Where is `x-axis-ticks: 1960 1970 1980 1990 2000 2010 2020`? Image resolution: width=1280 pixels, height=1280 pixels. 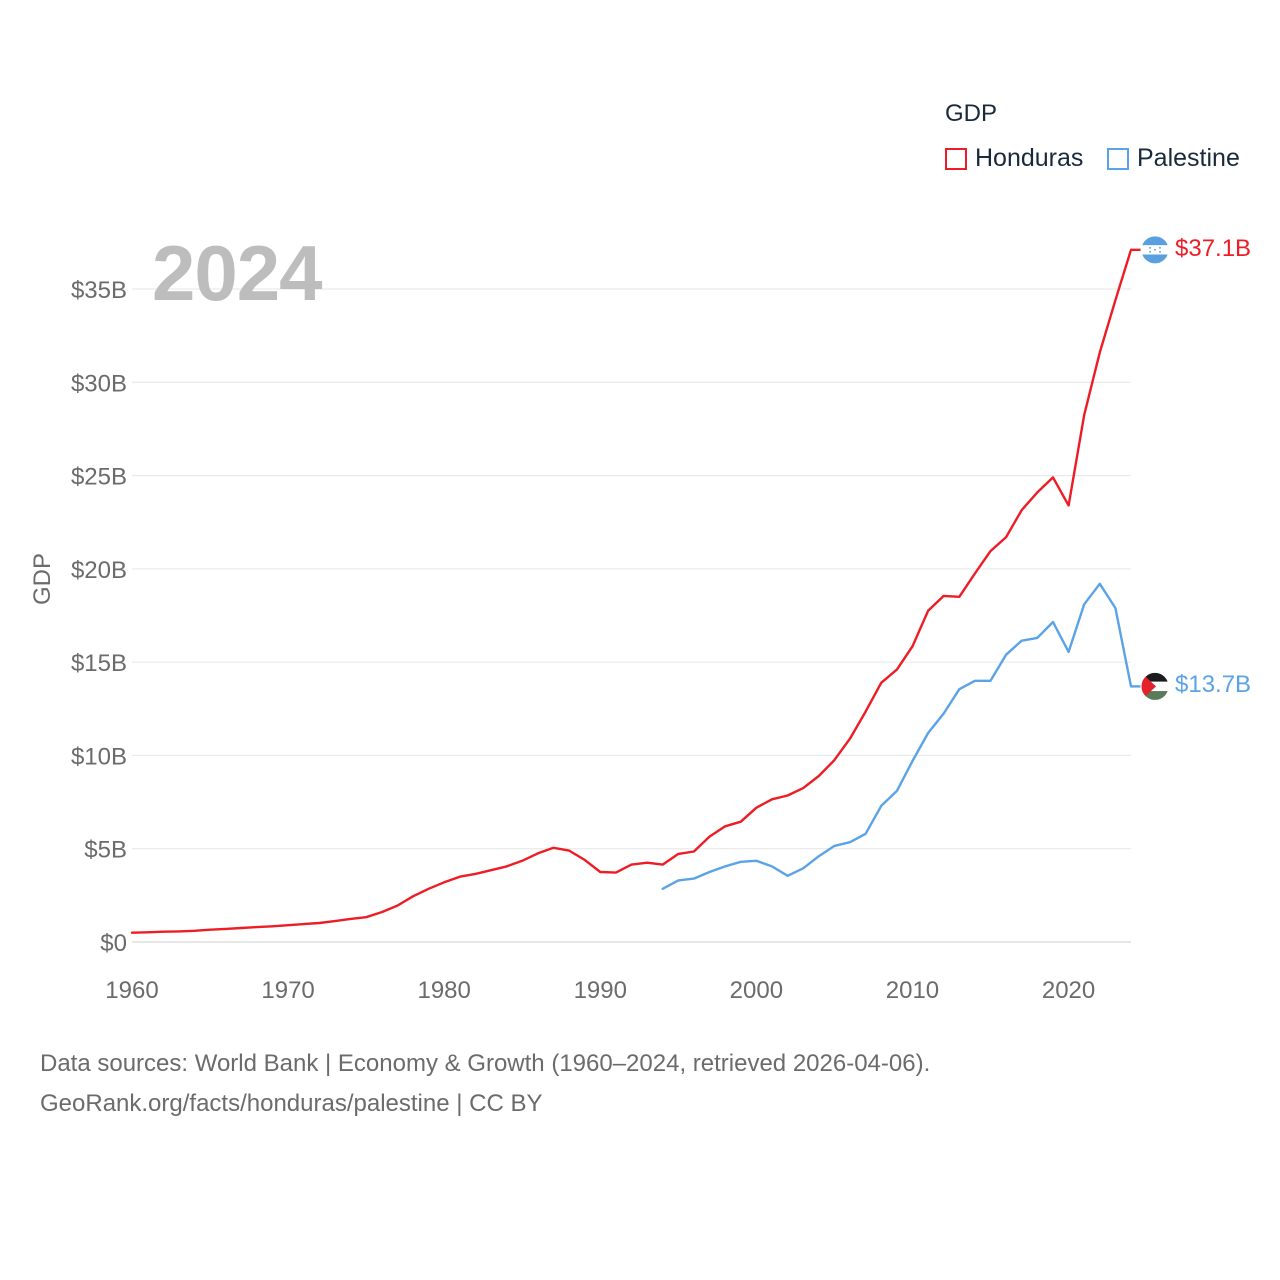
x-axis-ticks: 1960 1970 1980 1990 2000 2010 2020 is located at coordinates (600, 990).